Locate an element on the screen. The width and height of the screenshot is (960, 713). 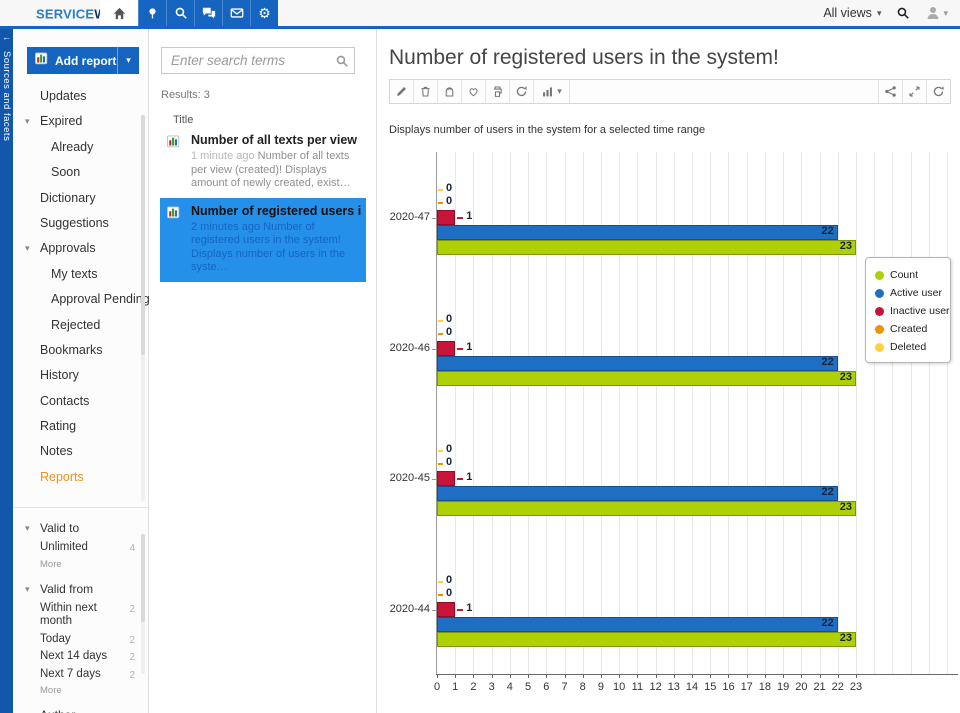
sidebar-item-dictionary: Dictionary is located at coordinates (80, 198).